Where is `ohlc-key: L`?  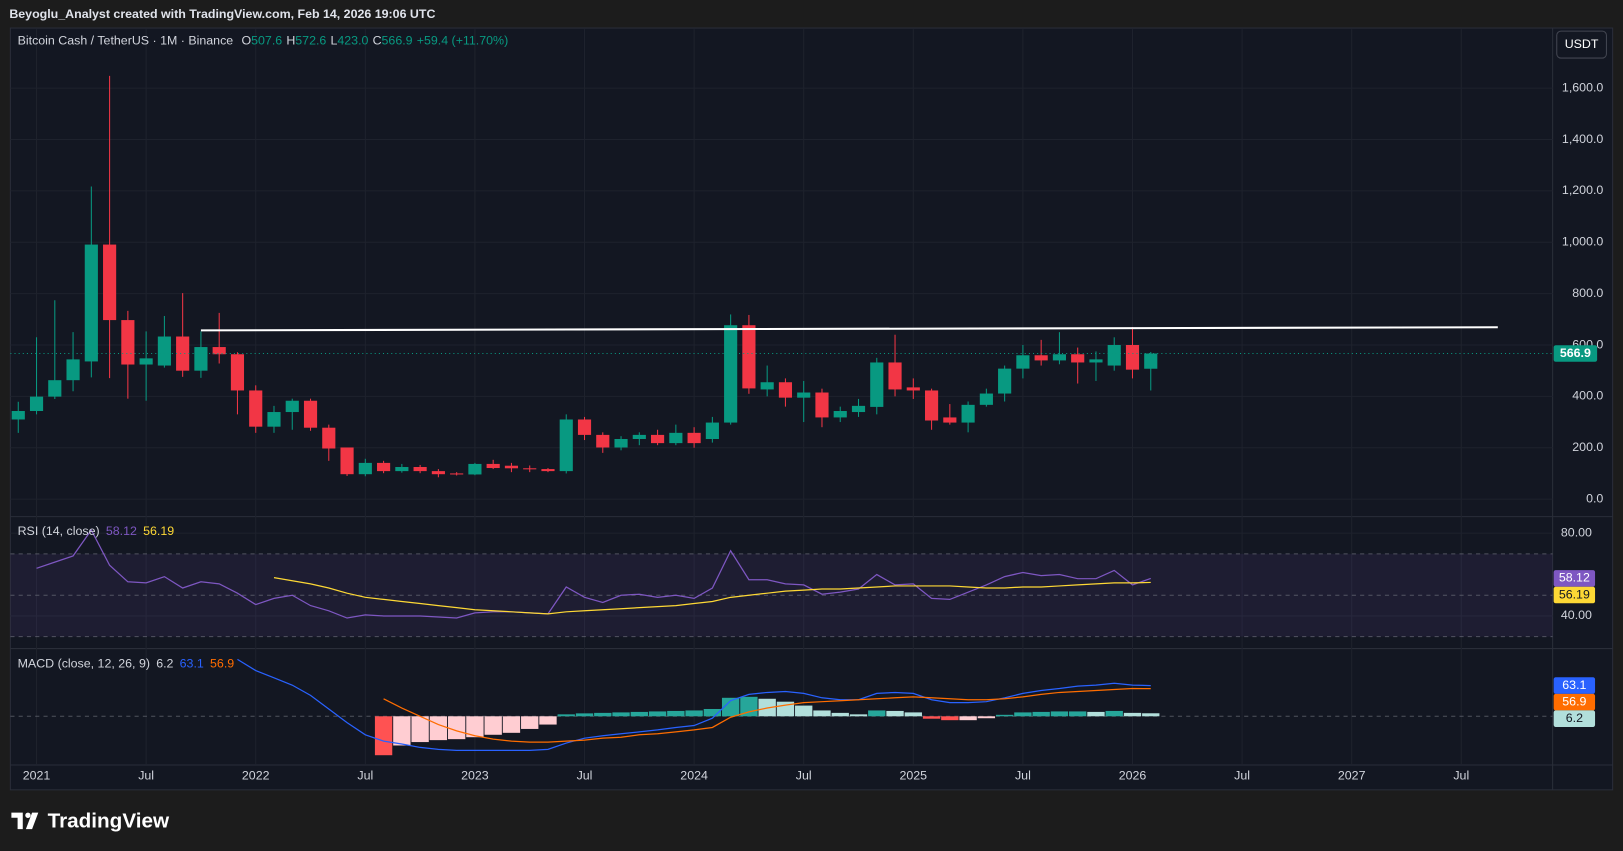 ohlc-key: L is located at coordinates (333, 41).